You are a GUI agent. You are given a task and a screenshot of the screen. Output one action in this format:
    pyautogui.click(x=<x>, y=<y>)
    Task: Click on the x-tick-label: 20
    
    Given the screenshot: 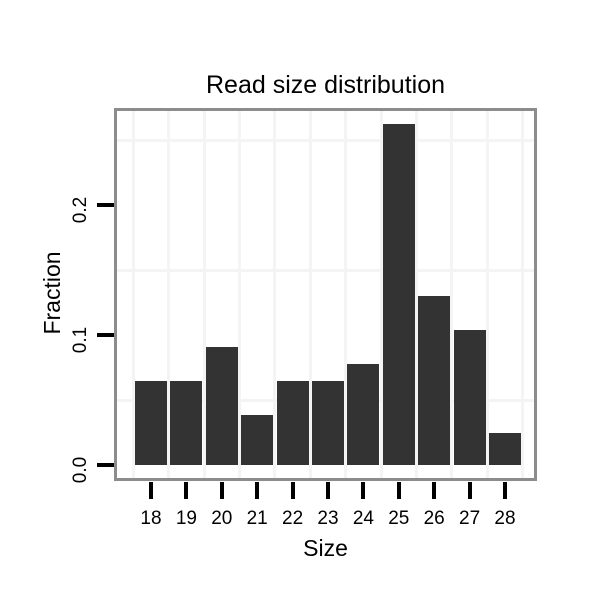 What is the action you would take?
    pyautogui.click(x=222, y=518)
    